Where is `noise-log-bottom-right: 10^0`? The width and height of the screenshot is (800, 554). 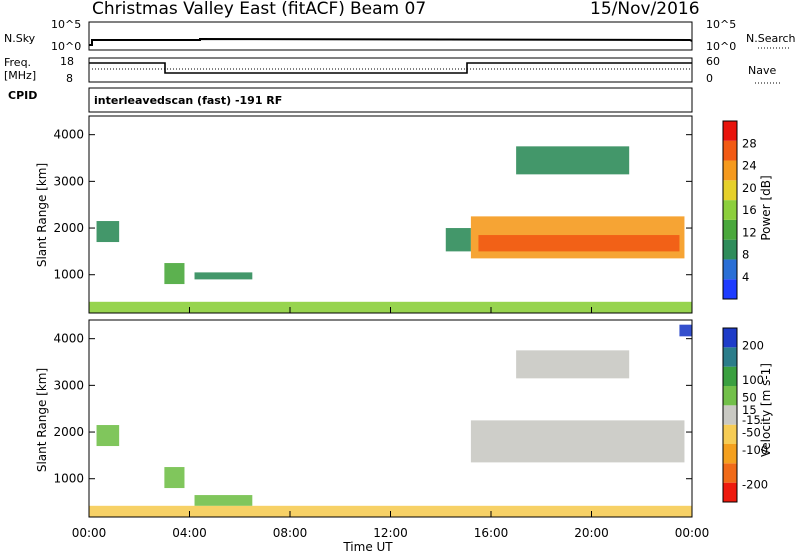
noise-log-bottom-right: 10^0 is located at coordinates (721, 46).